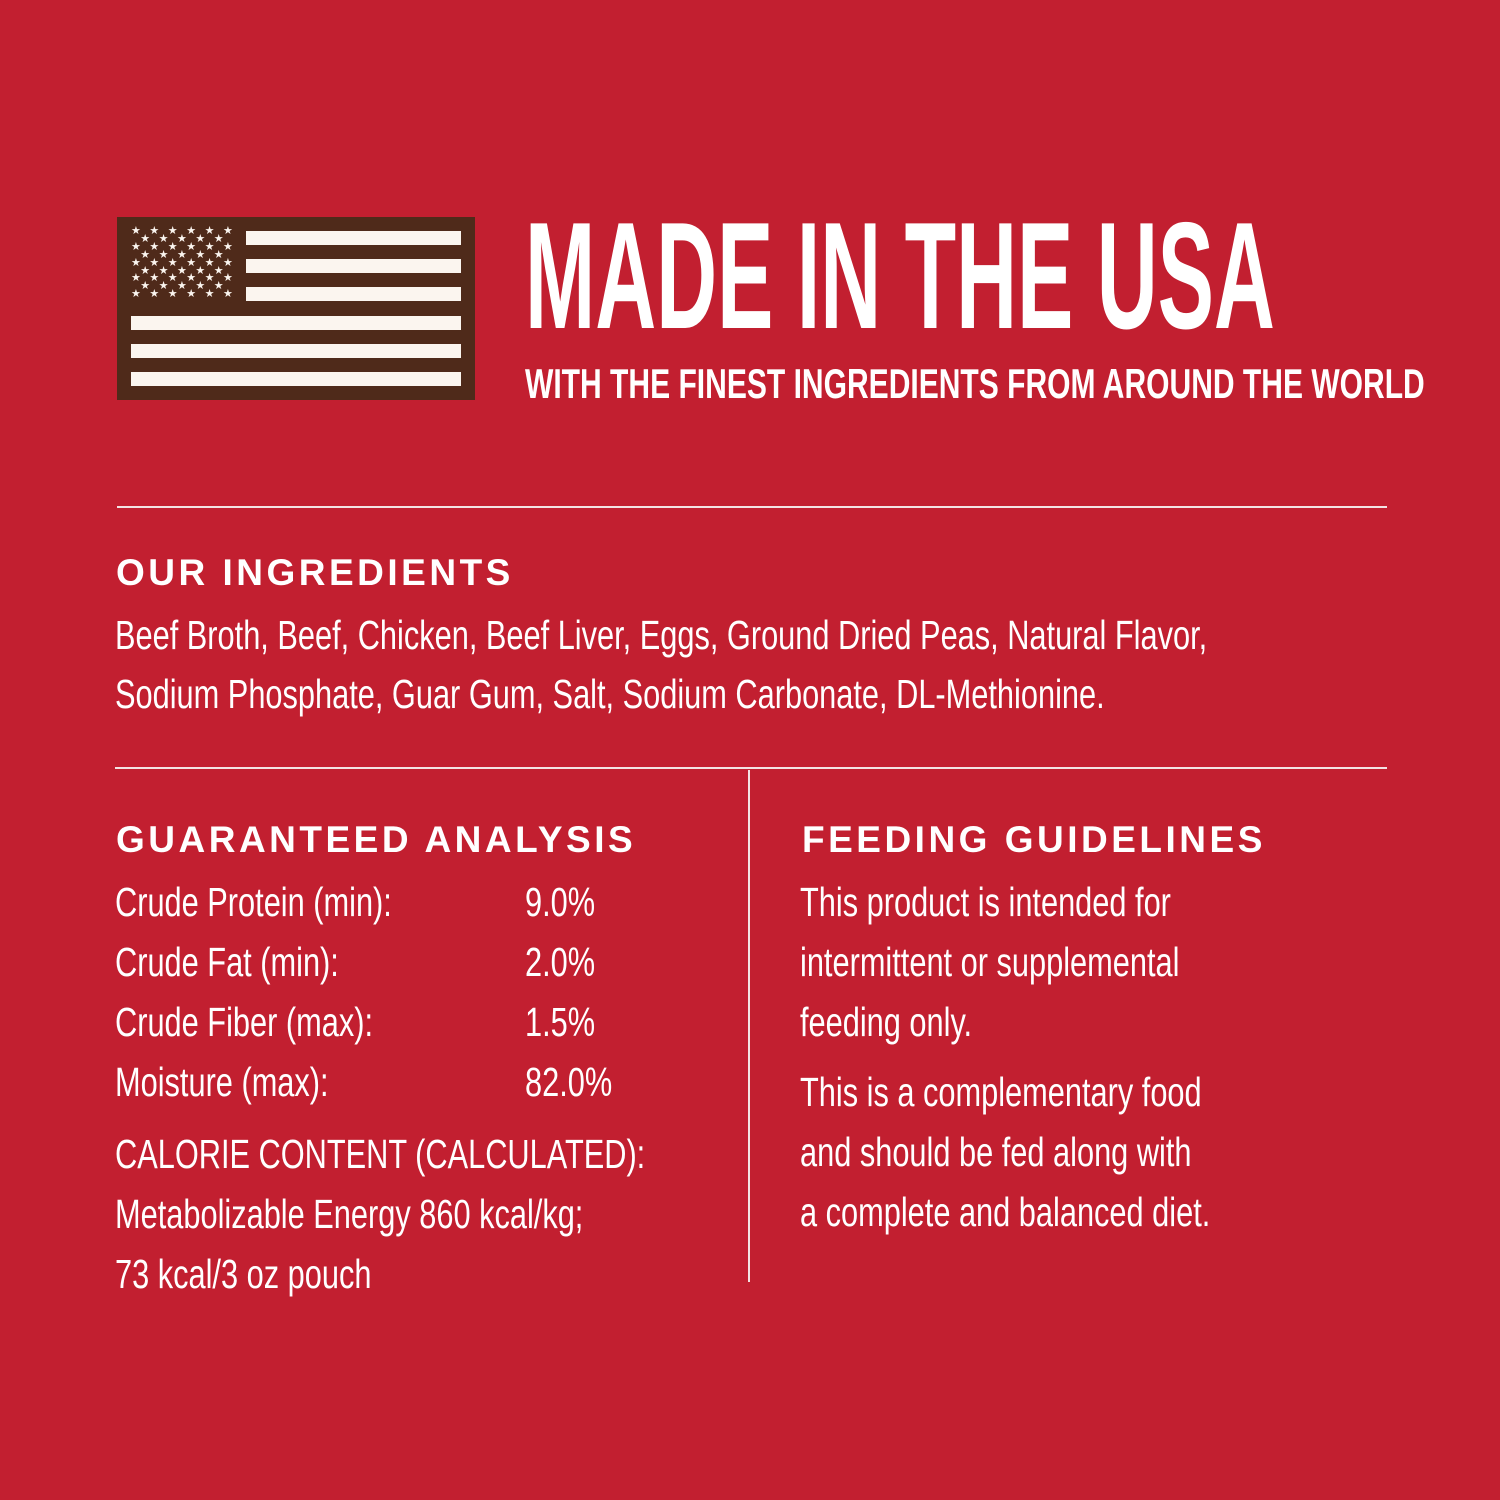  Describe the element at coordinates (560, 1022) in the screenshot. I see `analysis-value: 1.5%` at that location.